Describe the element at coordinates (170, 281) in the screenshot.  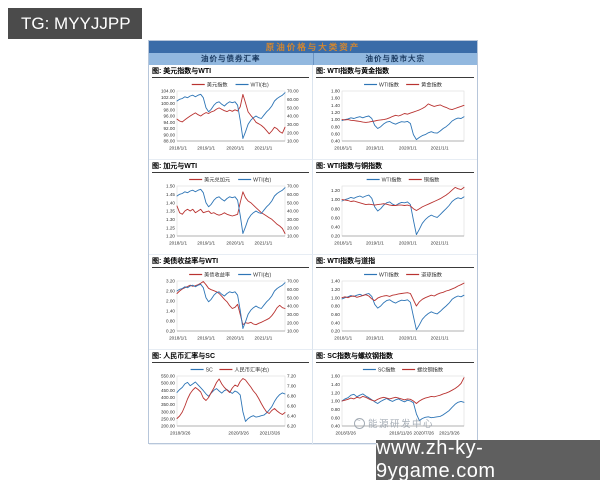
I see `y-tick-label: 3.20` at that location.